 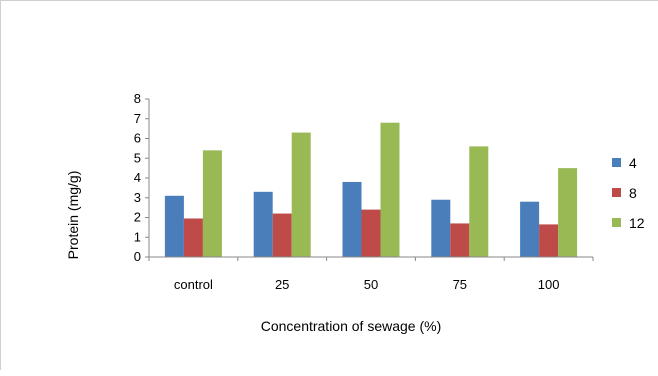 What do you see at coordinates (460, 284) in the screenshot?
I see `x-tick-label: 75` at bounding box center [460, 284].